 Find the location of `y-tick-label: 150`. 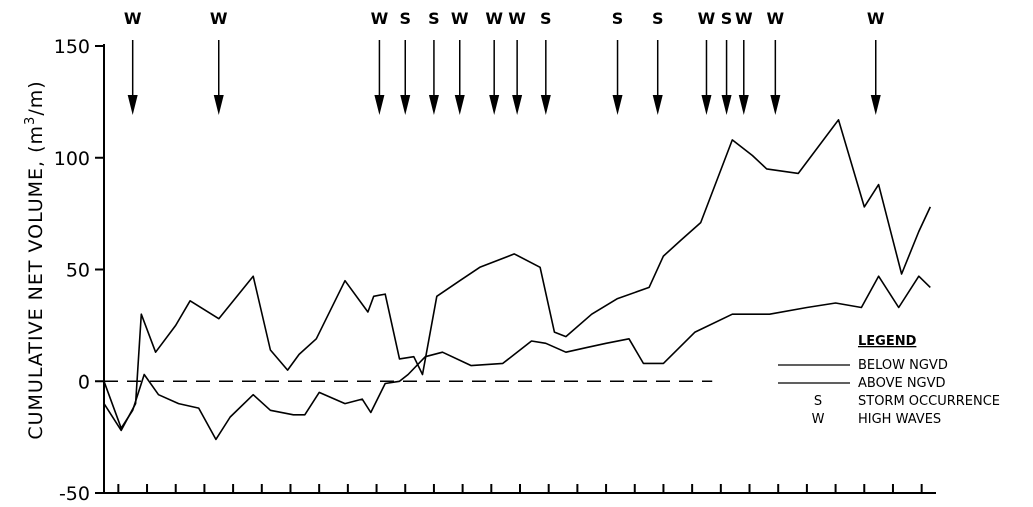

y-tick-label: 150 is located at coordinates (72, 47).